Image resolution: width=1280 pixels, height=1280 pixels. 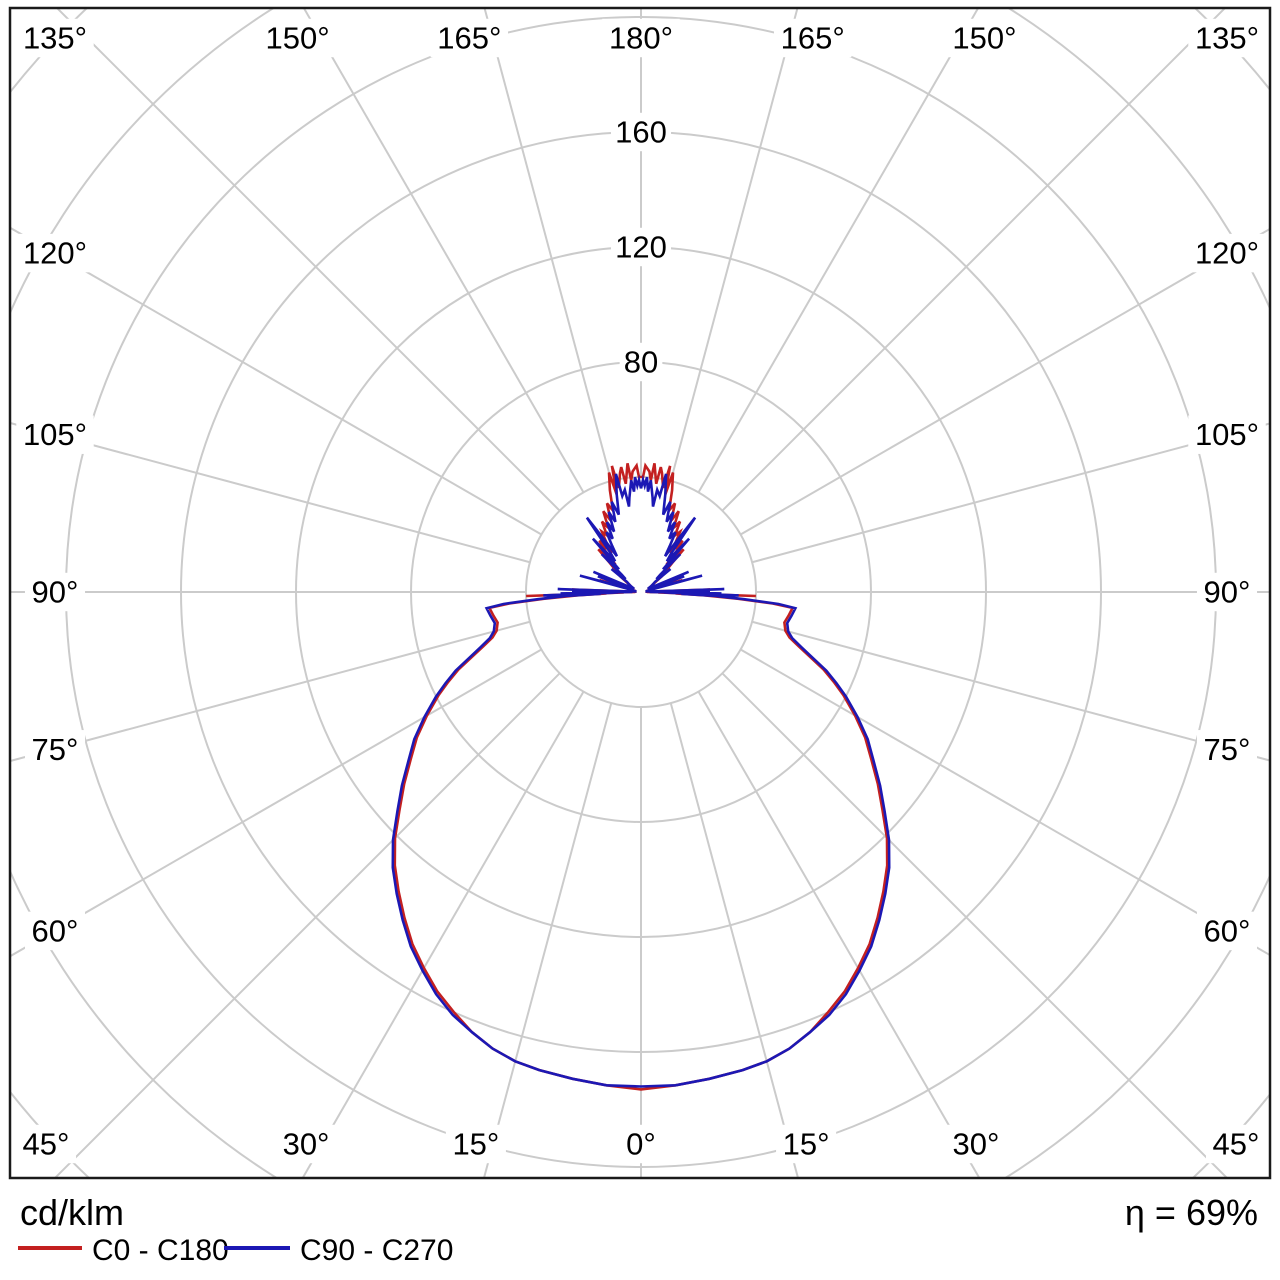 What do you see at coordinates (1191, 1212) in the screenshot?
I see `efficiency-label: η = 69%` at bounding box center [1191, 1212].